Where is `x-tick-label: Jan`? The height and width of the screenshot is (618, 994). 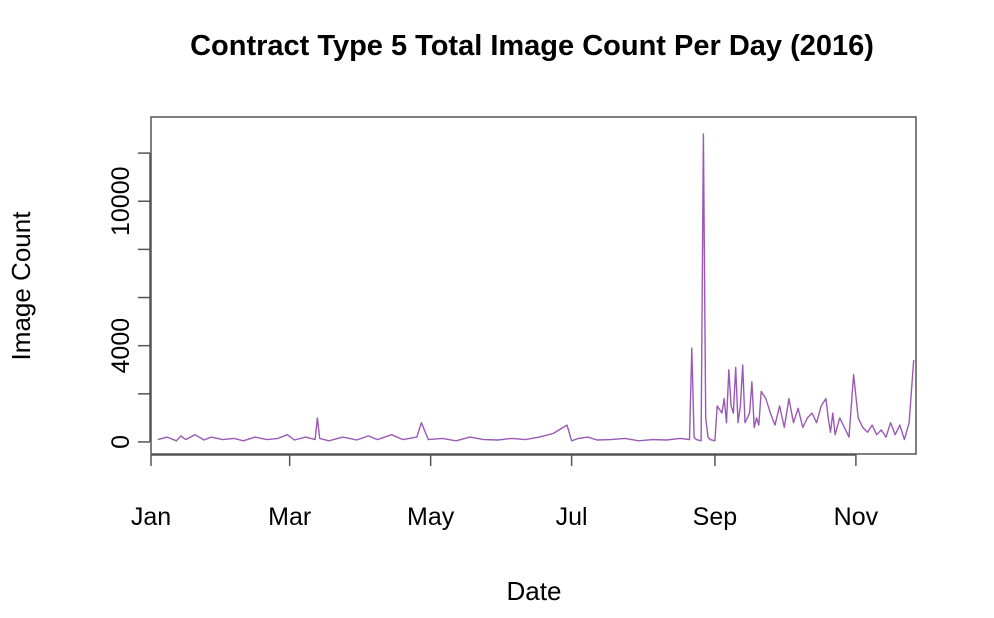
x-tick-label: Jan is located at coordinates (151, 517).